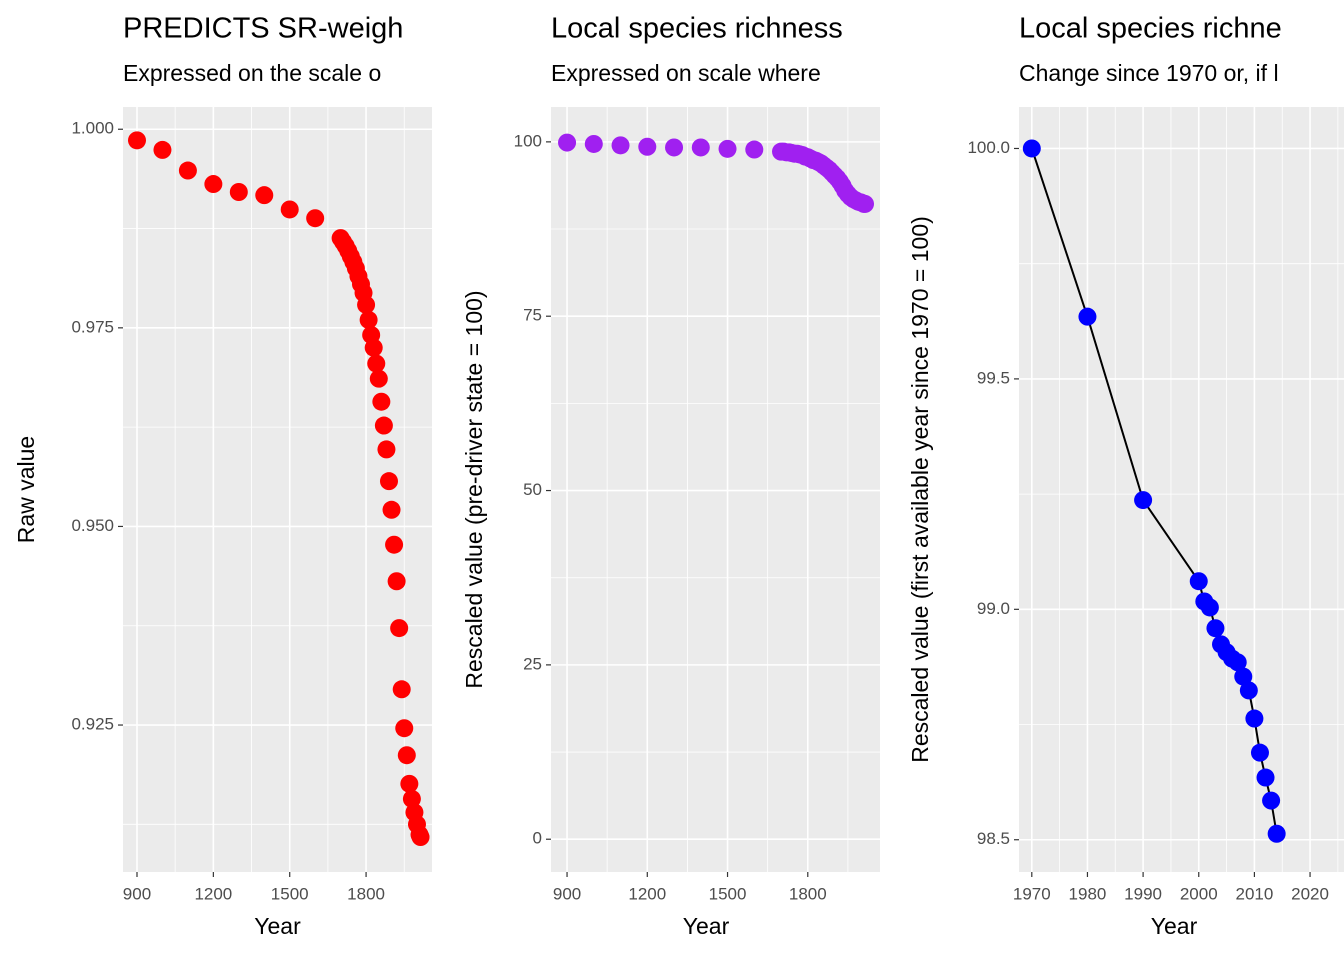 This screenshot has width=1344, height=960. I want to click on chart-subtitle: Expressed on scale where, so click(686, 73).